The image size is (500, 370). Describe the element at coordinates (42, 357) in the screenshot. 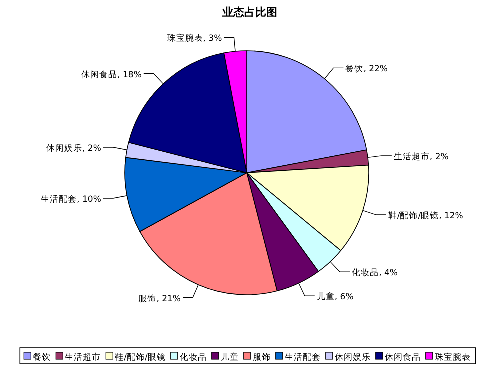

I see `legend-label: 餐饮` at that location.